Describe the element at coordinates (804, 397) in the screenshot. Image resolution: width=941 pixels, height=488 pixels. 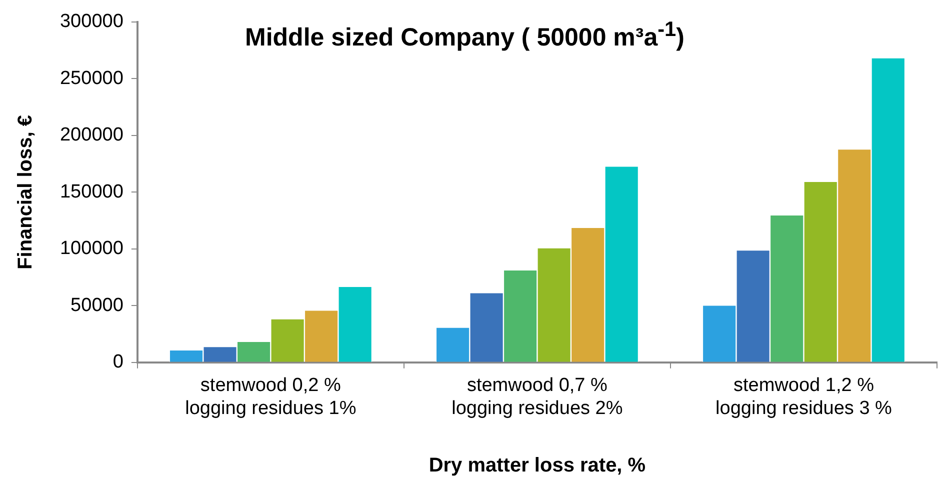
I see `x-tick-label: stemwood 1,2 % logging residues 3 %` at that location.